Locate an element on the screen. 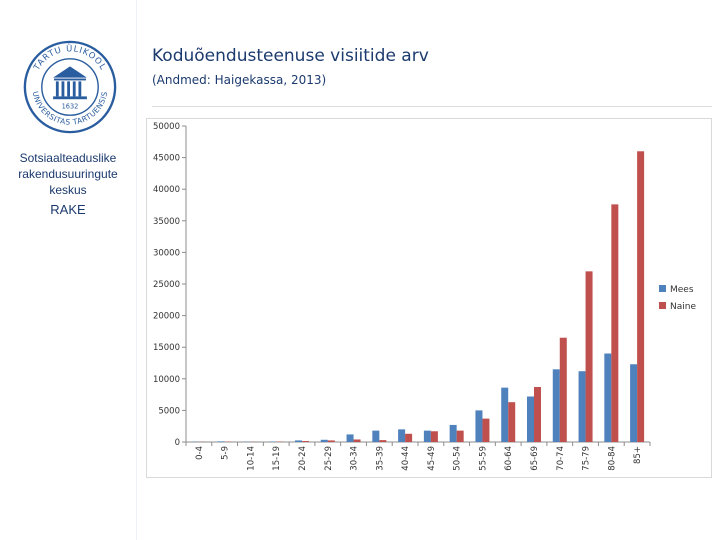 This screenshot has width=720, height=540. y-tick-label: 40000 is located at coordinates (166, 190).